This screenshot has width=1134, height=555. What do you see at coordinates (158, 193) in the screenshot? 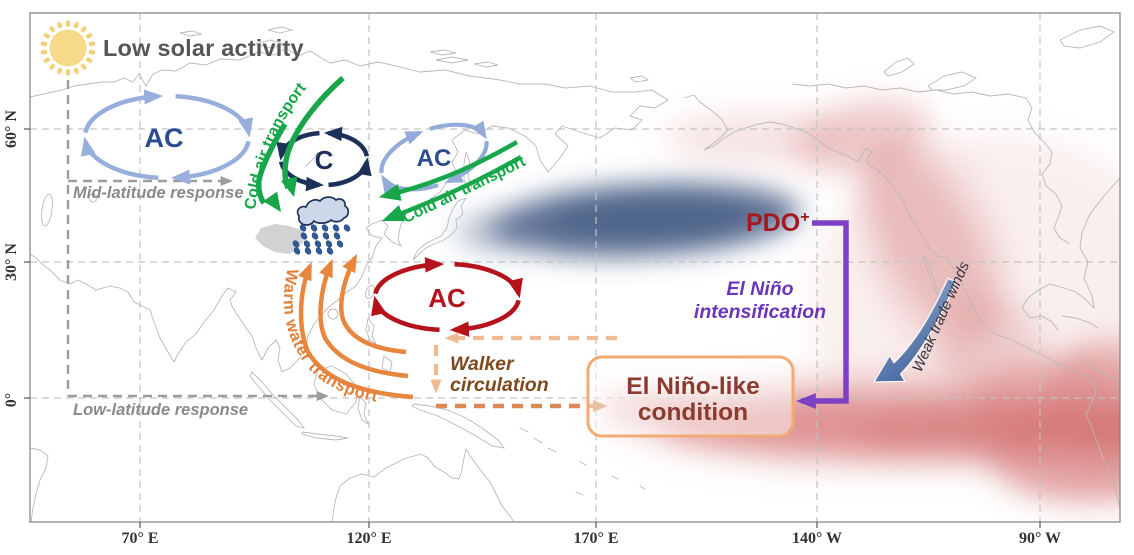
I see `svg-text: Mid-latitude response` at bounding box center [158, 193].